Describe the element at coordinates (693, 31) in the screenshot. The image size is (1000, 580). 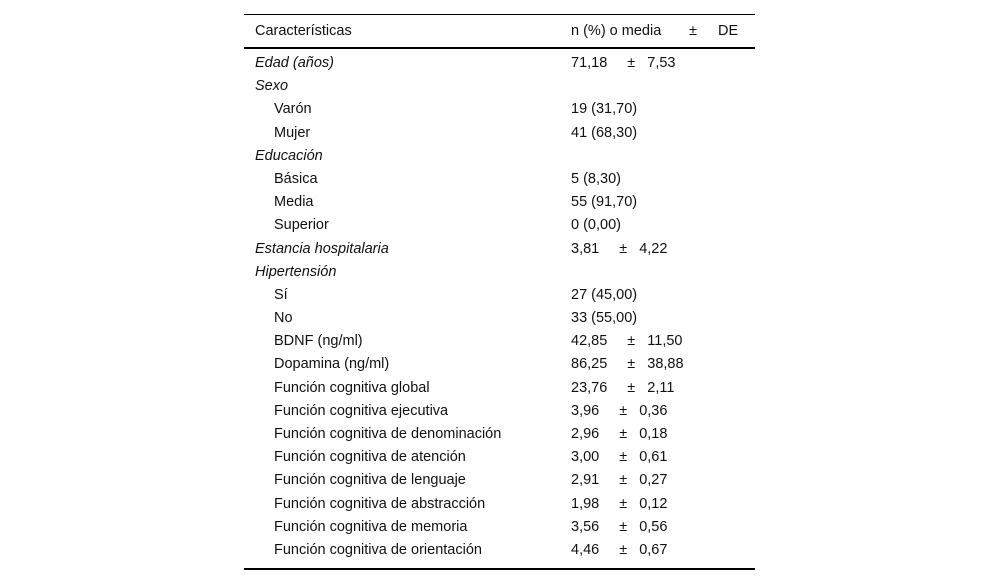
I see `header-pm: ±` at that location.